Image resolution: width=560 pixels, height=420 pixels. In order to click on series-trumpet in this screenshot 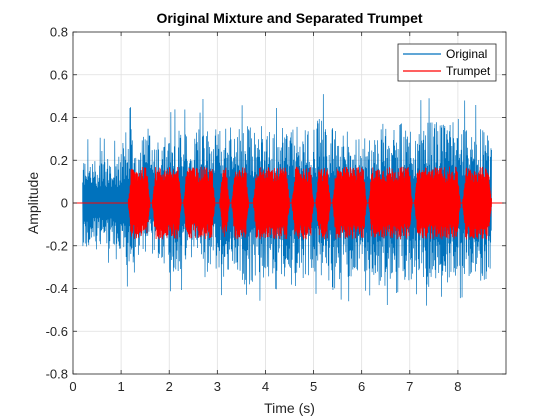, I will do `click(288, 203)`.